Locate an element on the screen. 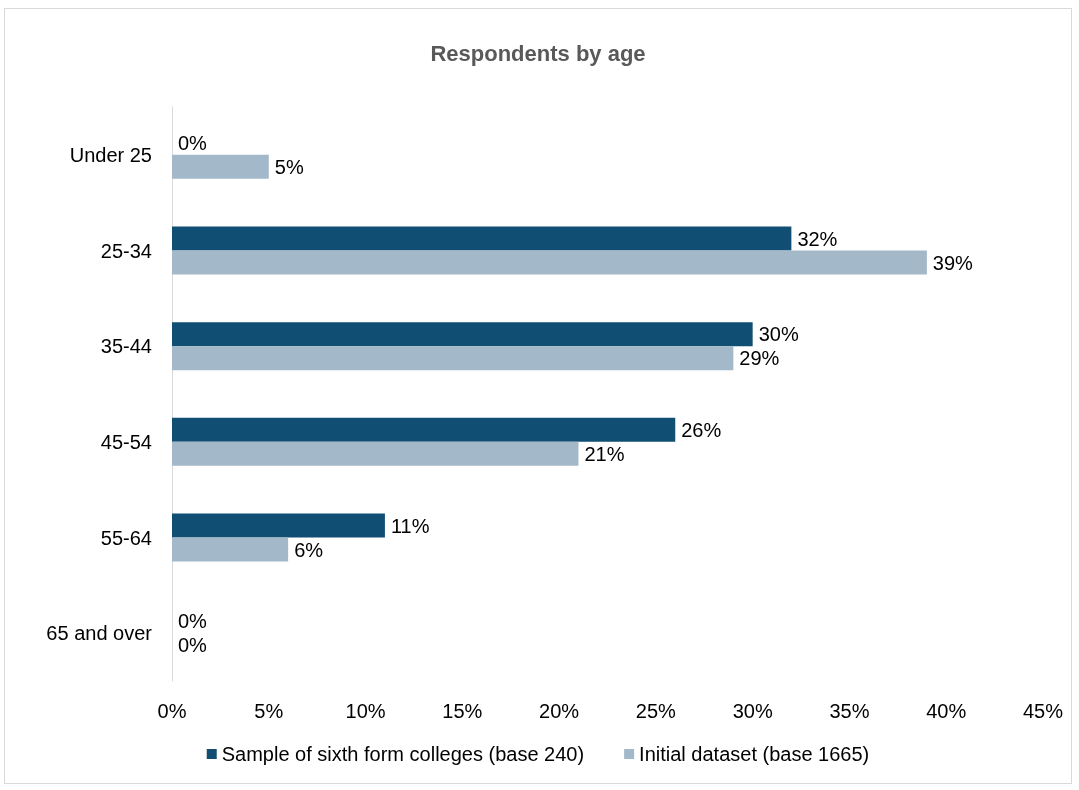  y-tick-label: Under 25 is located at coordinates (110, 154).